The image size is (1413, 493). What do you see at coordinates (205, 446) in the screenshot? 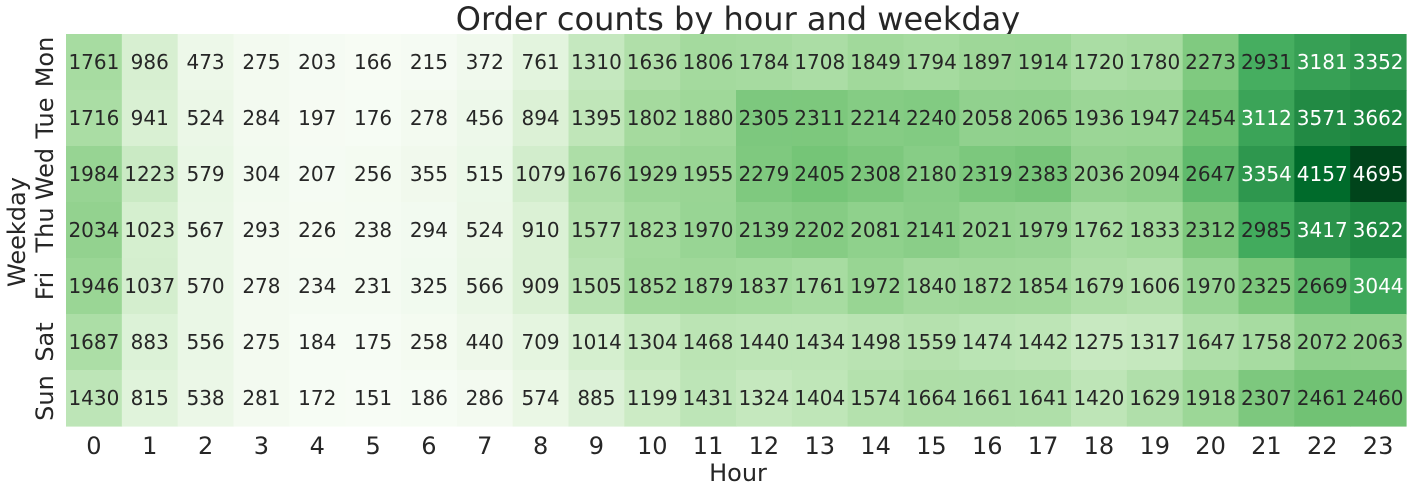
I see `x-tick-label: 2` at bounding box center [205, 446].